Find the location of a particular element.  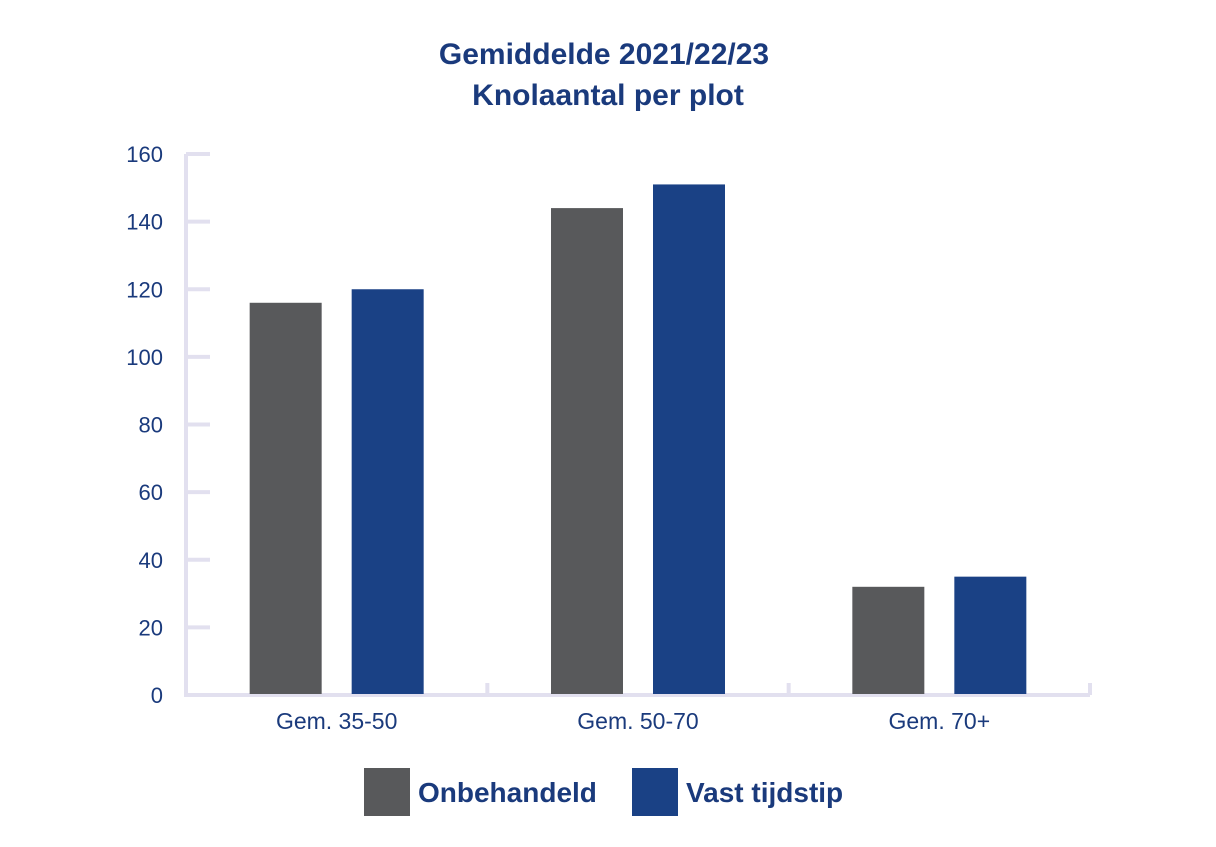

chart-title: Gemiddelde 2021/22/23 is located at coordinates (604, 54).